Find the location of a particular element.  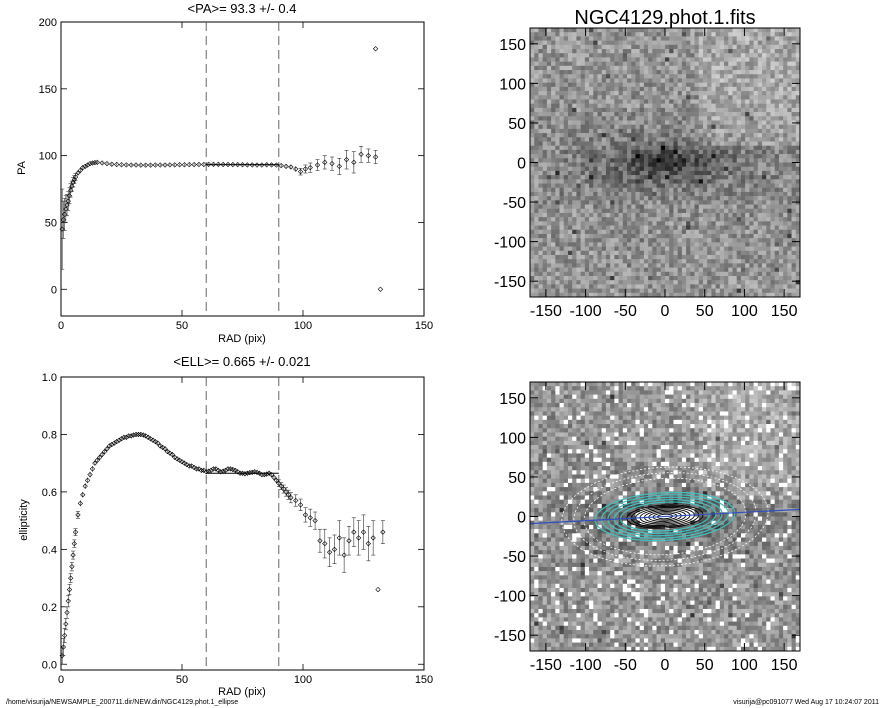

ellipticity-plot-ylabel: ellipticity is located at coordinates (24, 520).